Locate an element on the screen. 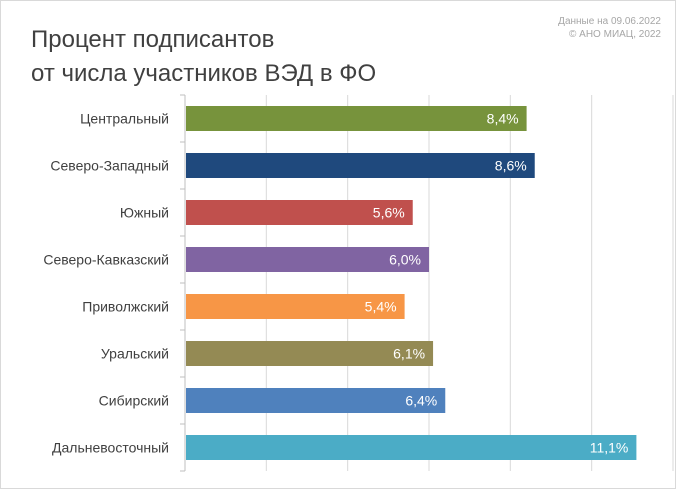  value-label-8: 11,1% is located at coordinates (609, 448).